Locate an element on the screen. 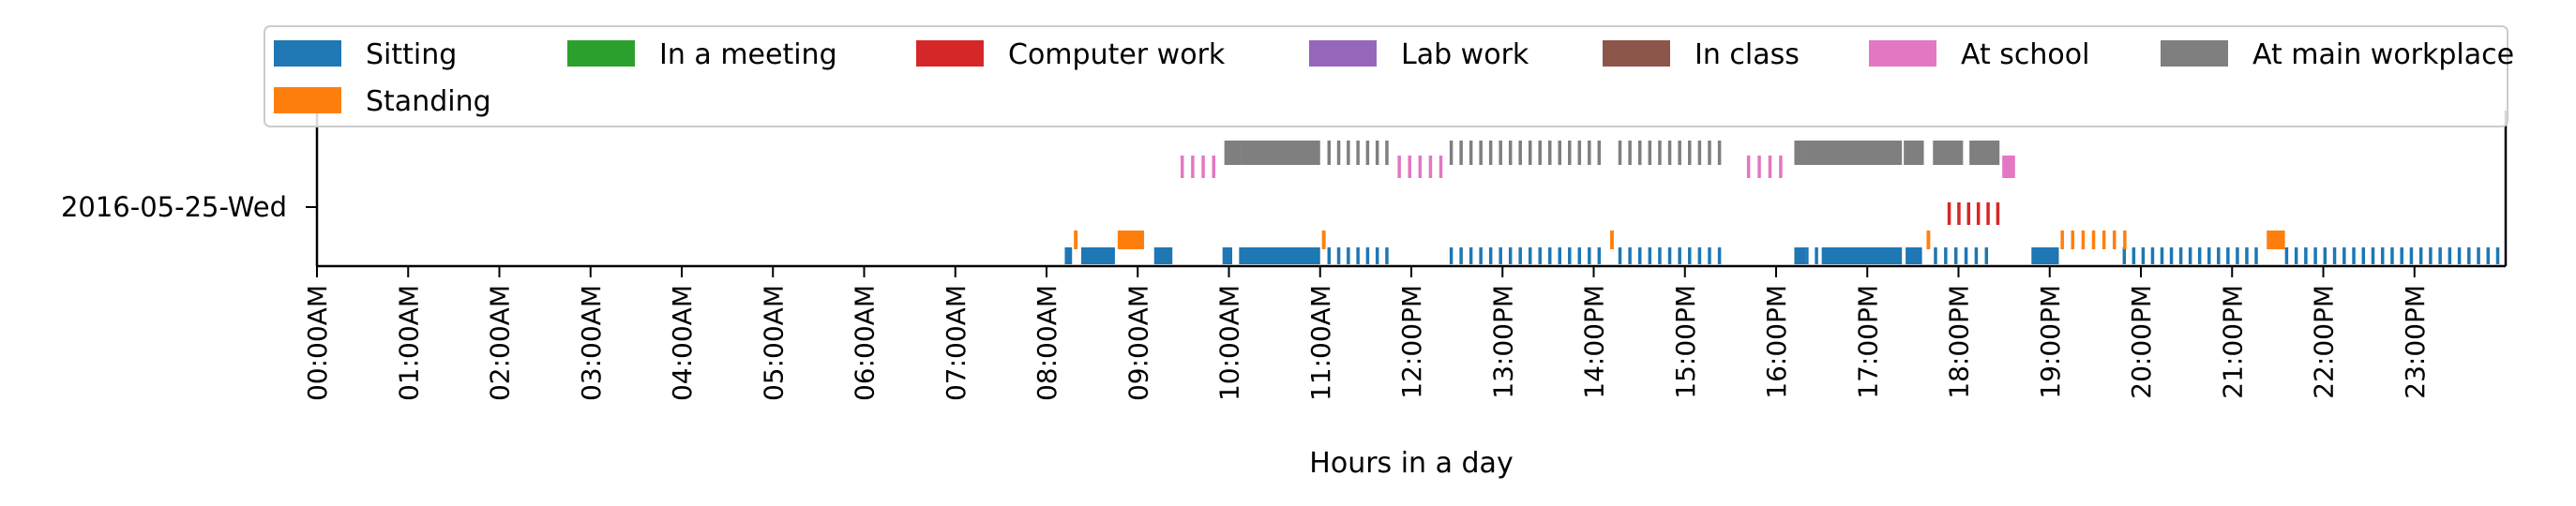 This screenshot has width=2576, height=506. y-row-label: 2016-05-25-Wed is located at coordinates (174, 207).